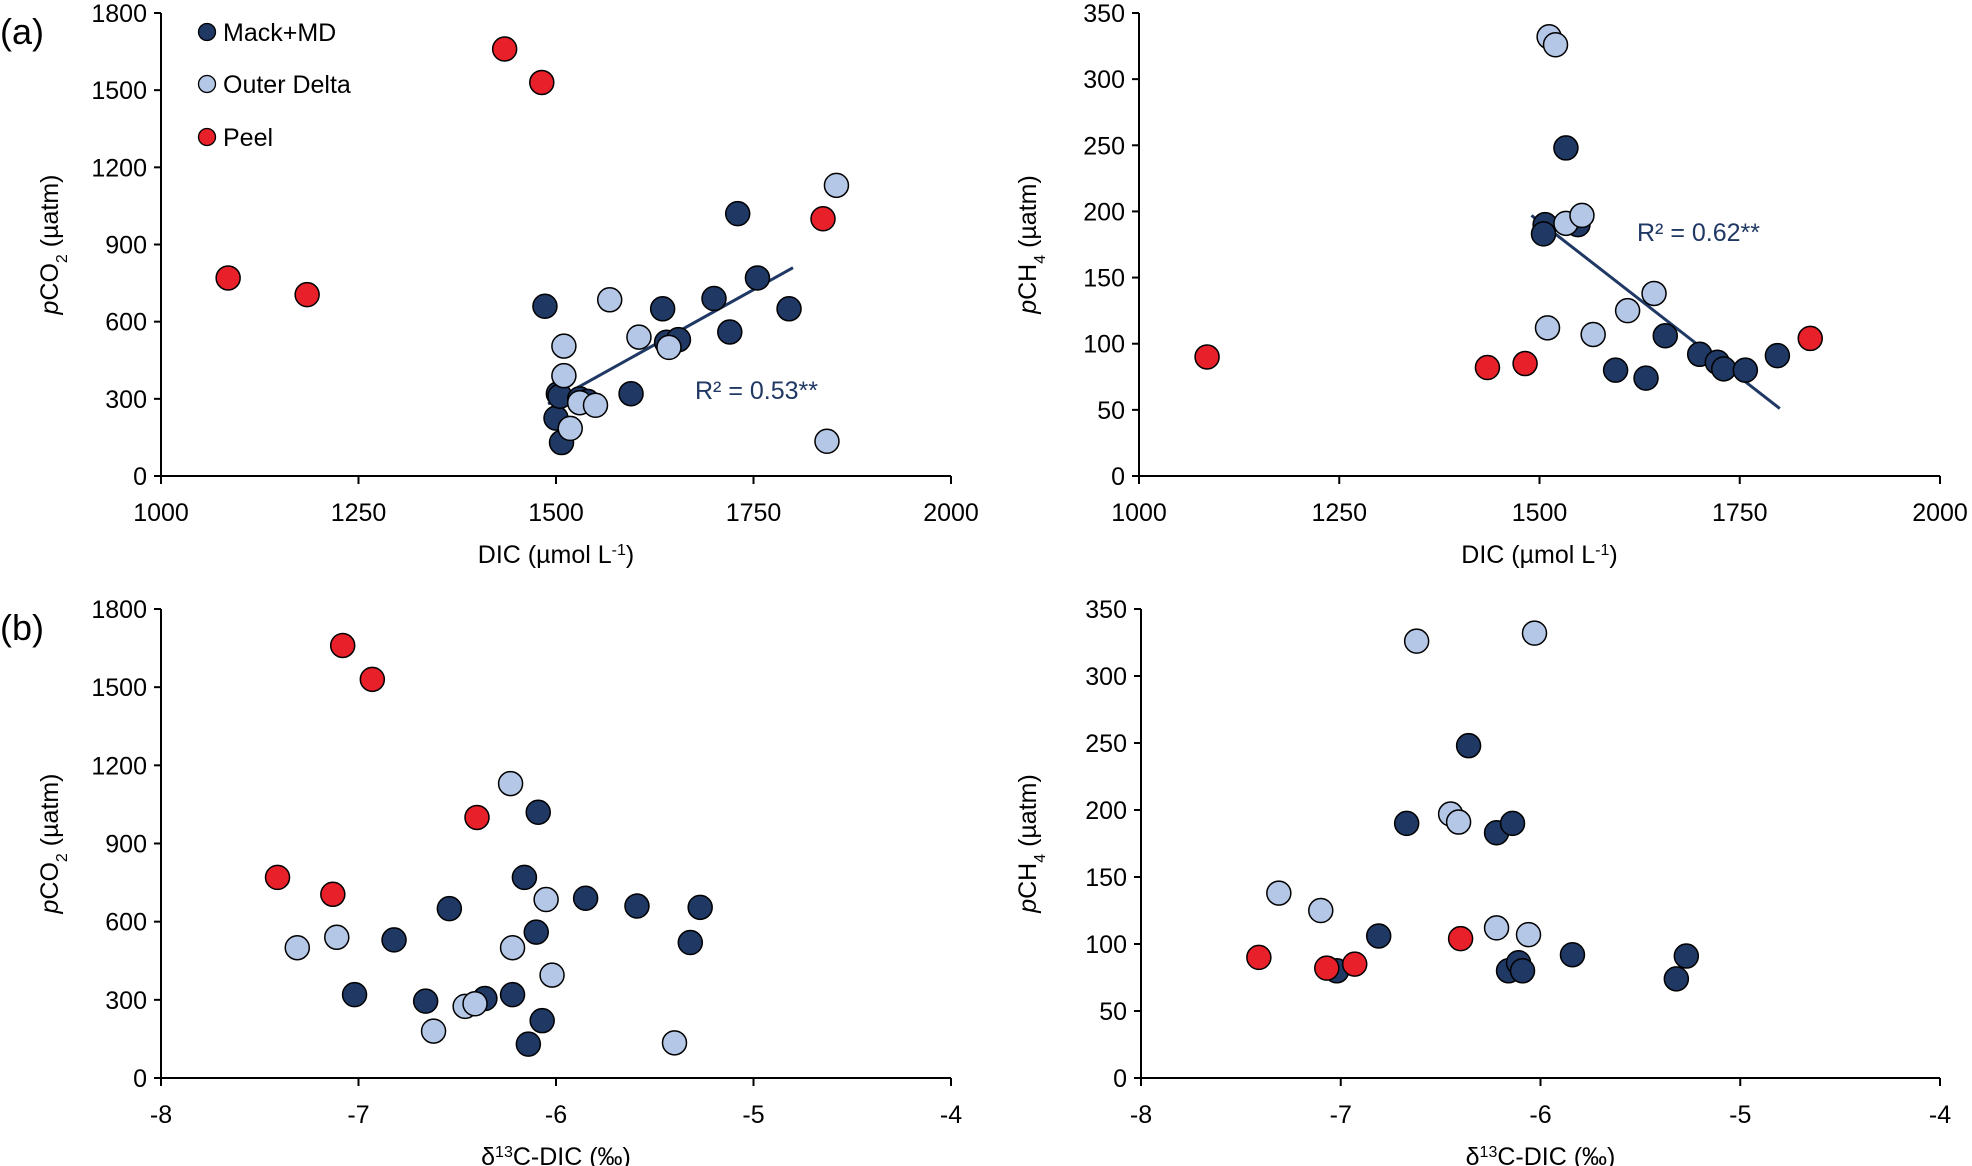  What do you see at coordinates (1031, 844) in the screenshot?
I see `y-axis-title: pCH4 (µatm)` at bounding box center [1031, 844].